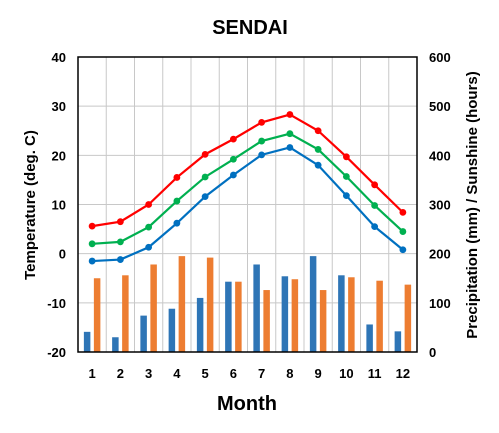 The height and width of the screenshot is (433, 499). What do you see at coordinates (440, 106) in the screenshot?
I see `y-right-tick-label: 500` at bounding box center [440, 106].